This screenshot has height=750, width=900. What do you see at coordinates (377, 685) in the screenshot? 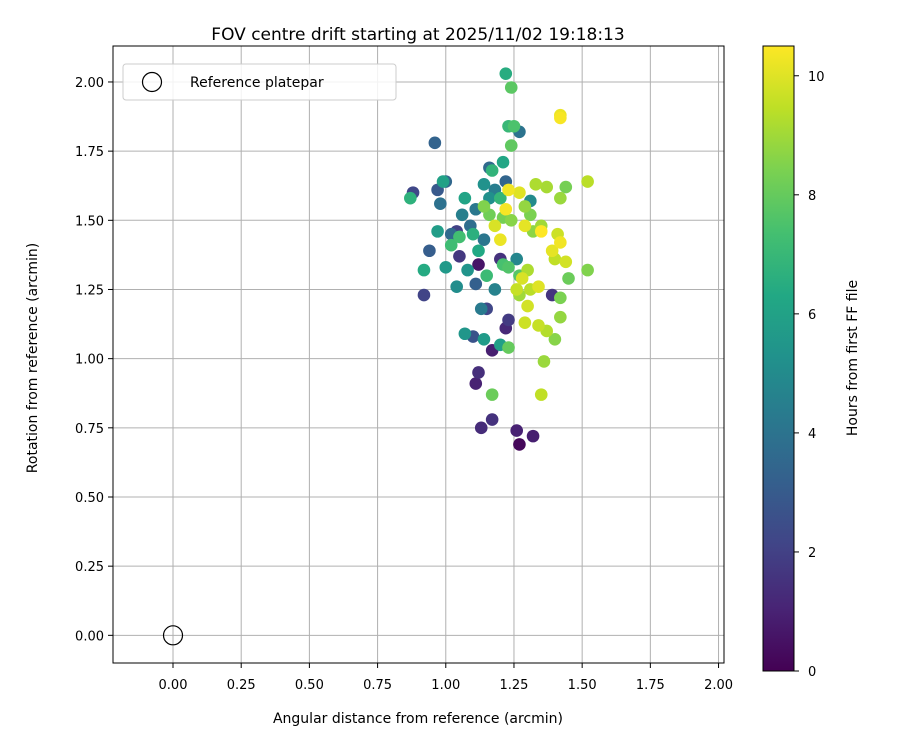
I see `x-tick-label: 0.75` at bounding box center [377, 685].